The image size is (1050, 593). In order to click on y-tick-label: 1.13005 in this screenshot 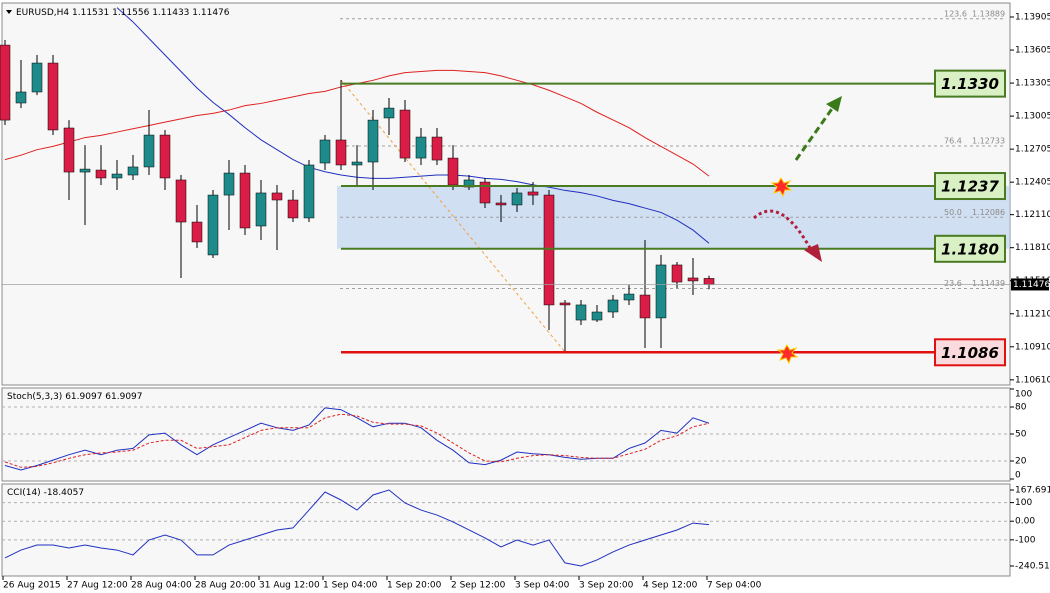, I will do `click(1032, 117)`.